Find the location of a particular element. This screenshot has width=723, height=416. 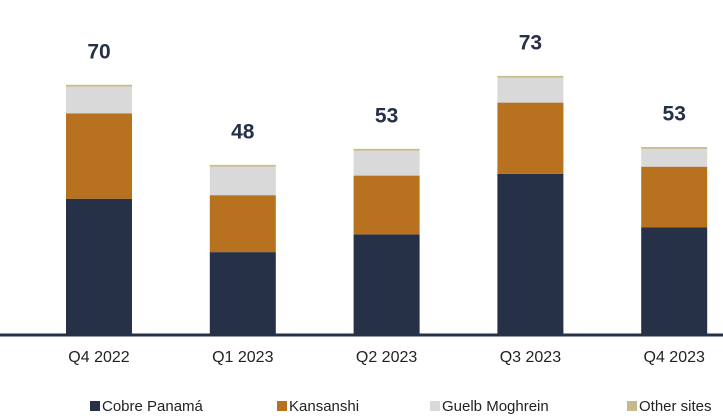

legend-label: Other sites is located at coordinates (675, 406).